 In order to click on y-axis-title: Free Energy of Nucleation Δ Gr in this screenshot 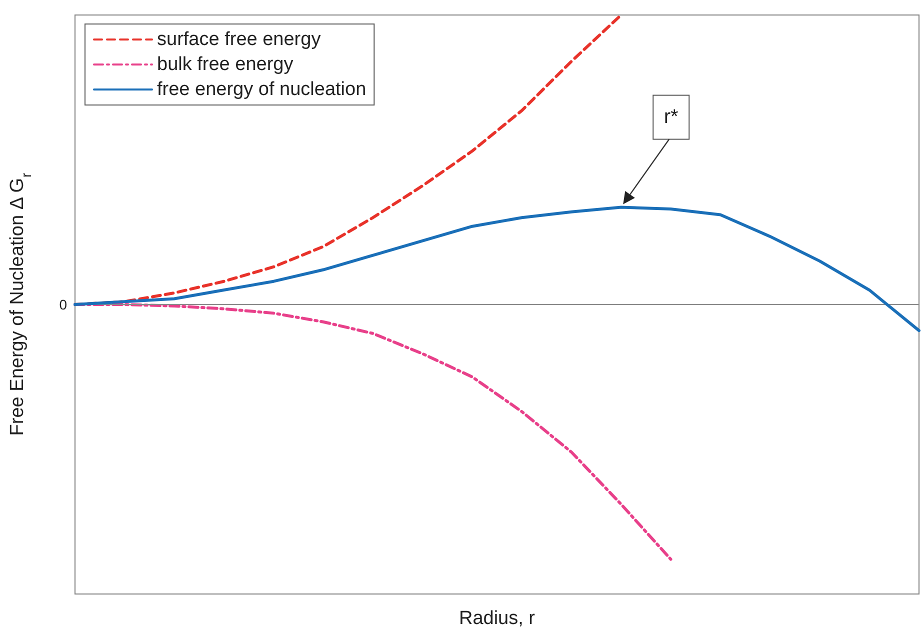, I will do `click(20, 304)`.